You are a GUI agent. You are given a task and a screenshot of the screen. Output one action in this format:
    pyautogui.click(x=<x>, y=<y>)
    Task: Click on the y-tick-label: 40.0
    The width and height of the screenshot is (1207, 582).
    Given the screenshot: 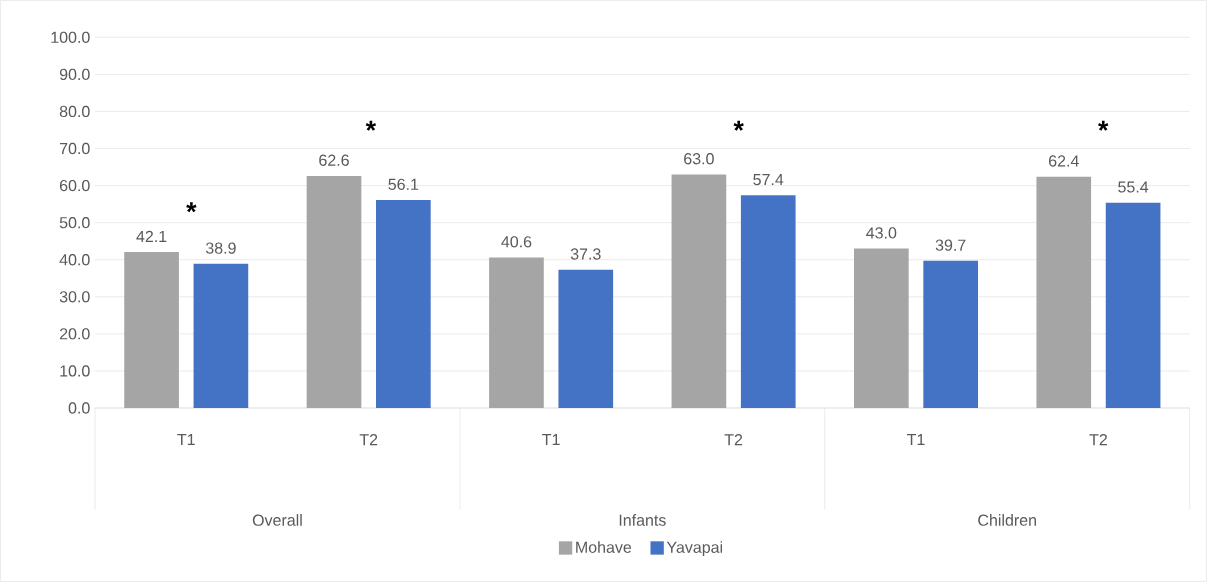 What is the action you would take?
    pyautogui.click(x=74, y=260)
    